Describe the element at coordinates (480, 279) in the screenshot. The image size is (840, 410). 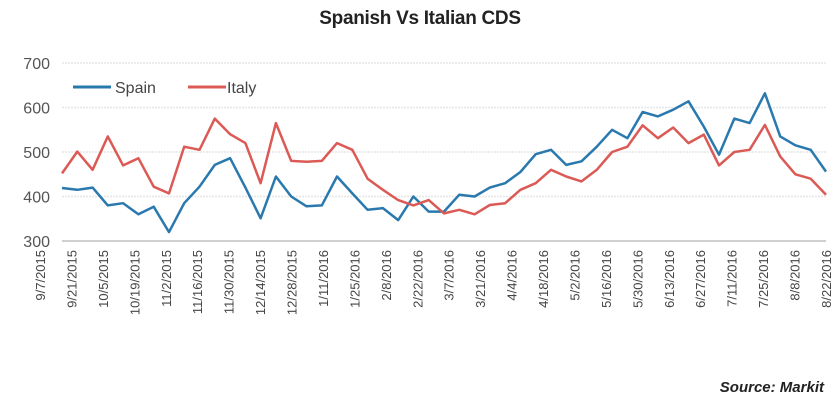
I see `x-tick-label: 3/21/2016` at that location.